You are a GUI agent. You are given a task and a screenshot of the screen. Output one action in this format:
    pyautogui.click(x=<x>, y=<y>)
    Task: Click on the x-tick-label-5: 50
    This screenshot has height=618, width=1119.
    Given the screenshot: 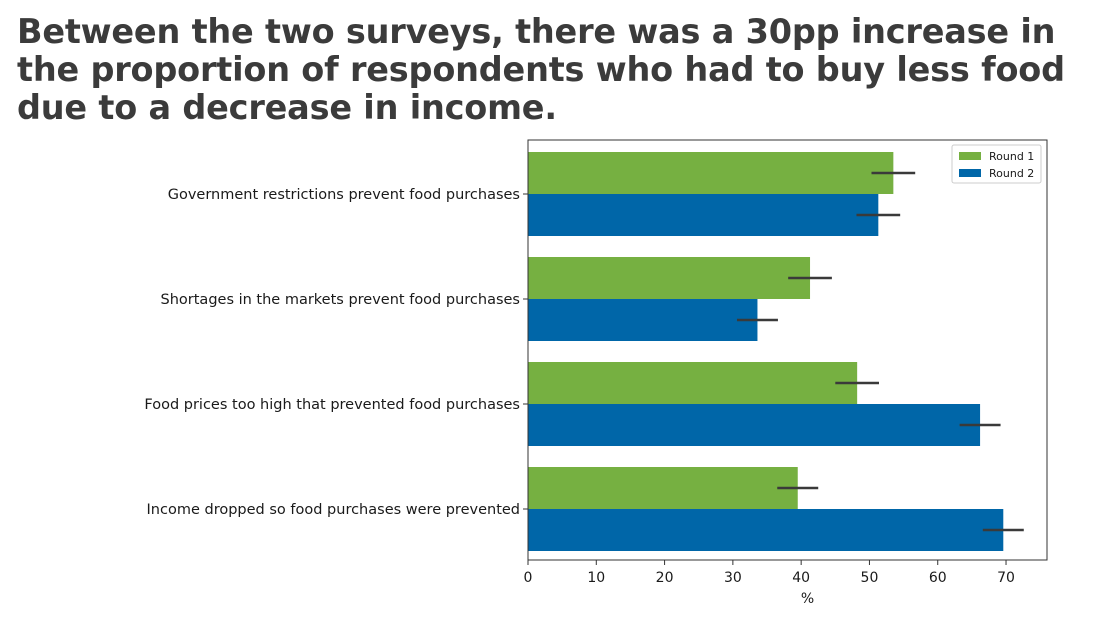 What is the action you would take?
    pyautogui.click(x=870, y=578)
    